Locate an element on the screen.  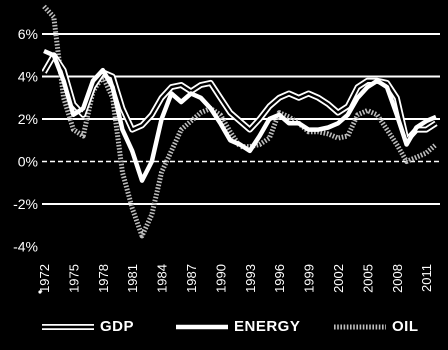
legend: GDP ENERGY OIL is located at coordinates (224, 333).